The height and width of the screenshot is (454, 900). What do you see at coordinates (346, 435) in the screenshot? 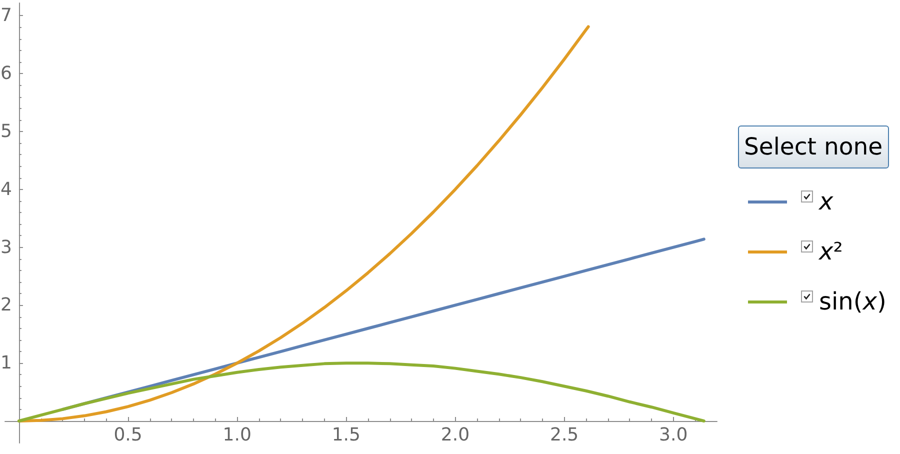
I see `x-tick-label: 1.5` at bounding box center [346, 435].